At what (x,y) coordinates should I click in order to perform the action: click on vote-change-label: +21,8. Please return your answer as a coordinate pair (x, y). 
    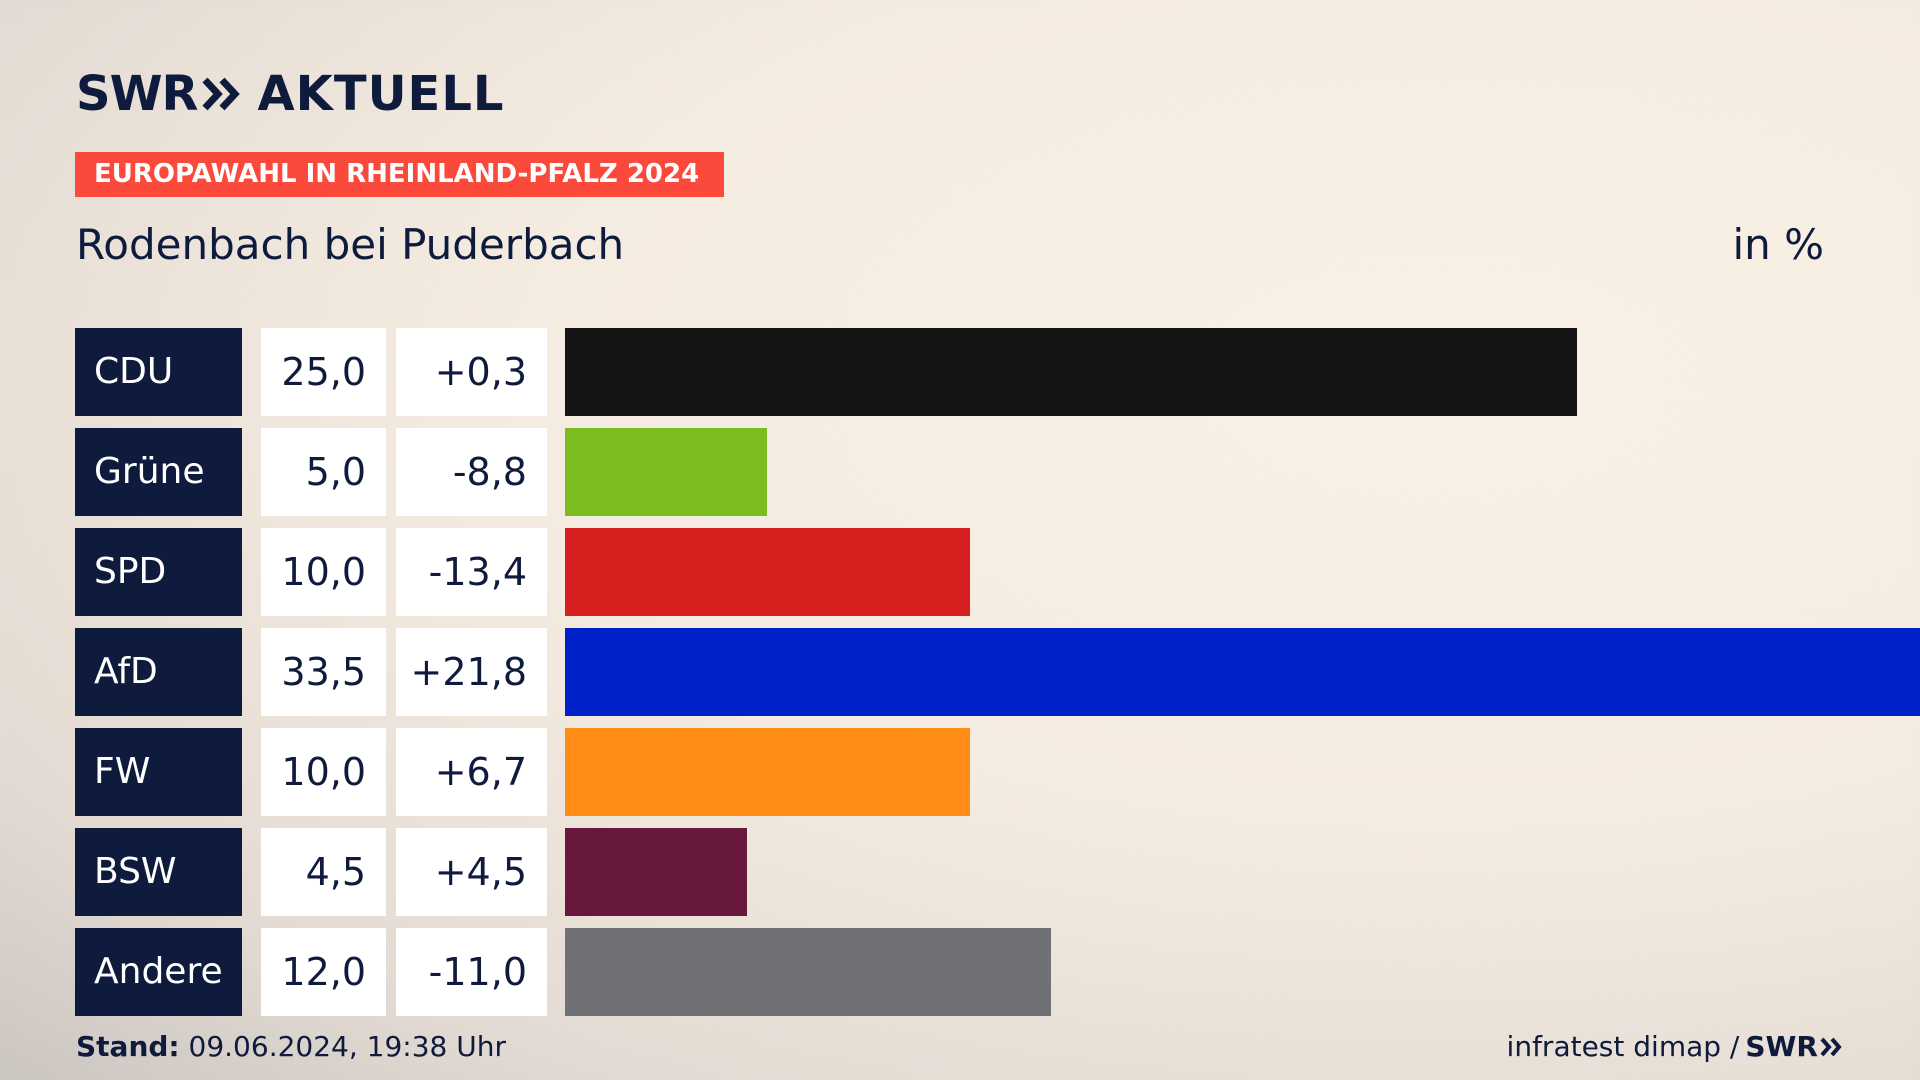
    Looking at the image, I should click on (471, 672).